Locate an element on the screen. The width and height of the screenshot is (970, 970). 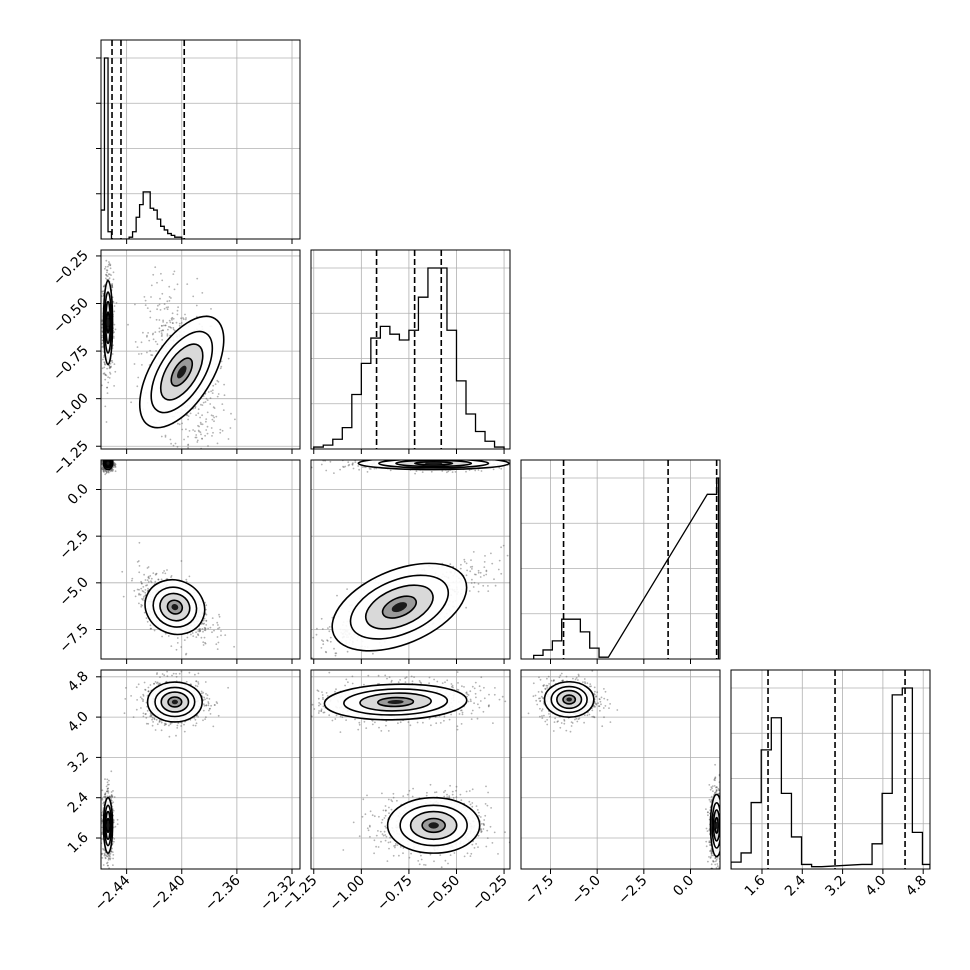
axes-frame is located at coordinates (200, 139).